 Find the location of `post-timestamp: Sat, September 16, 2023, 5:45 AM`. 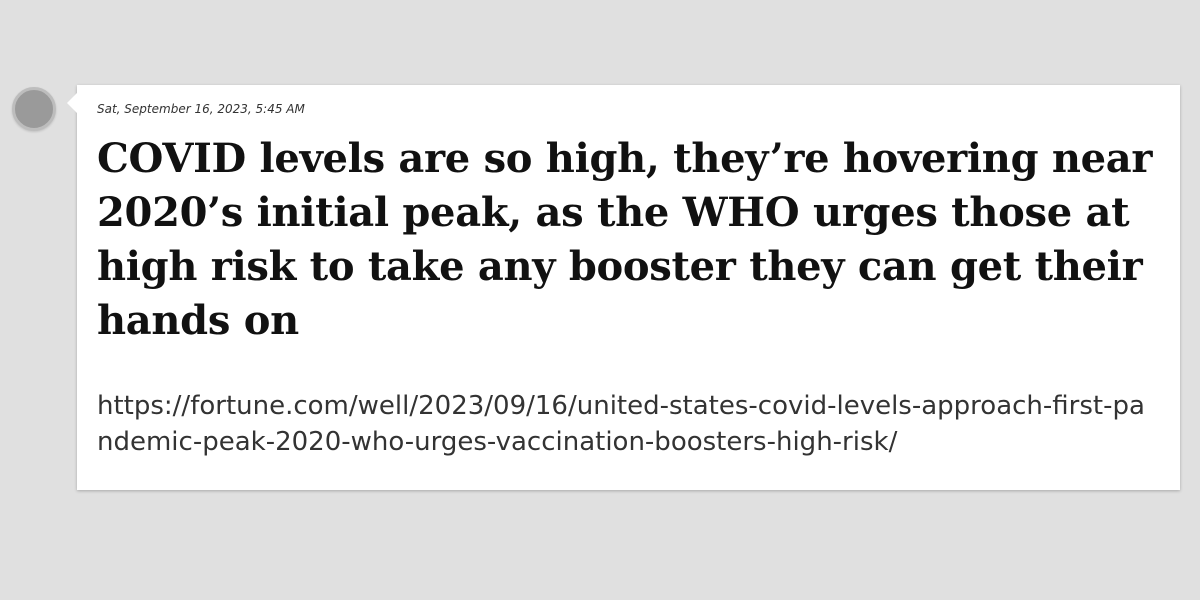

post-timestamp: Sat, September 16, 2023, 5:45 AM is located at coordinates (201, 109).